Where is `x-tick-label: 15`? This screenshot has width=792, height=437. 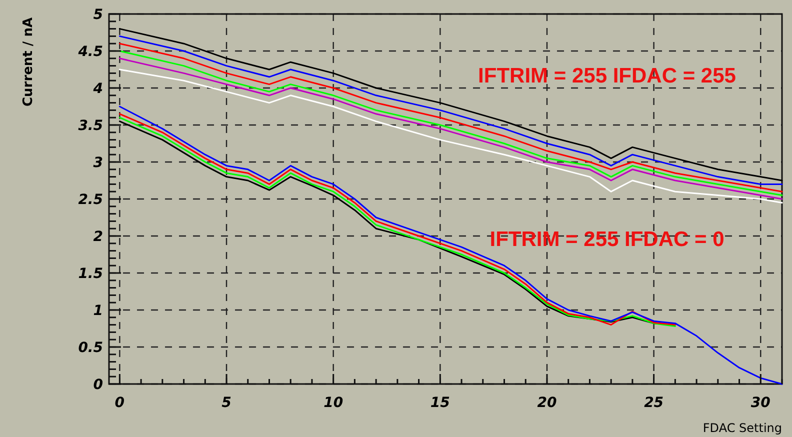
x-tick-label: 15 is located at coordinates (440, 403).